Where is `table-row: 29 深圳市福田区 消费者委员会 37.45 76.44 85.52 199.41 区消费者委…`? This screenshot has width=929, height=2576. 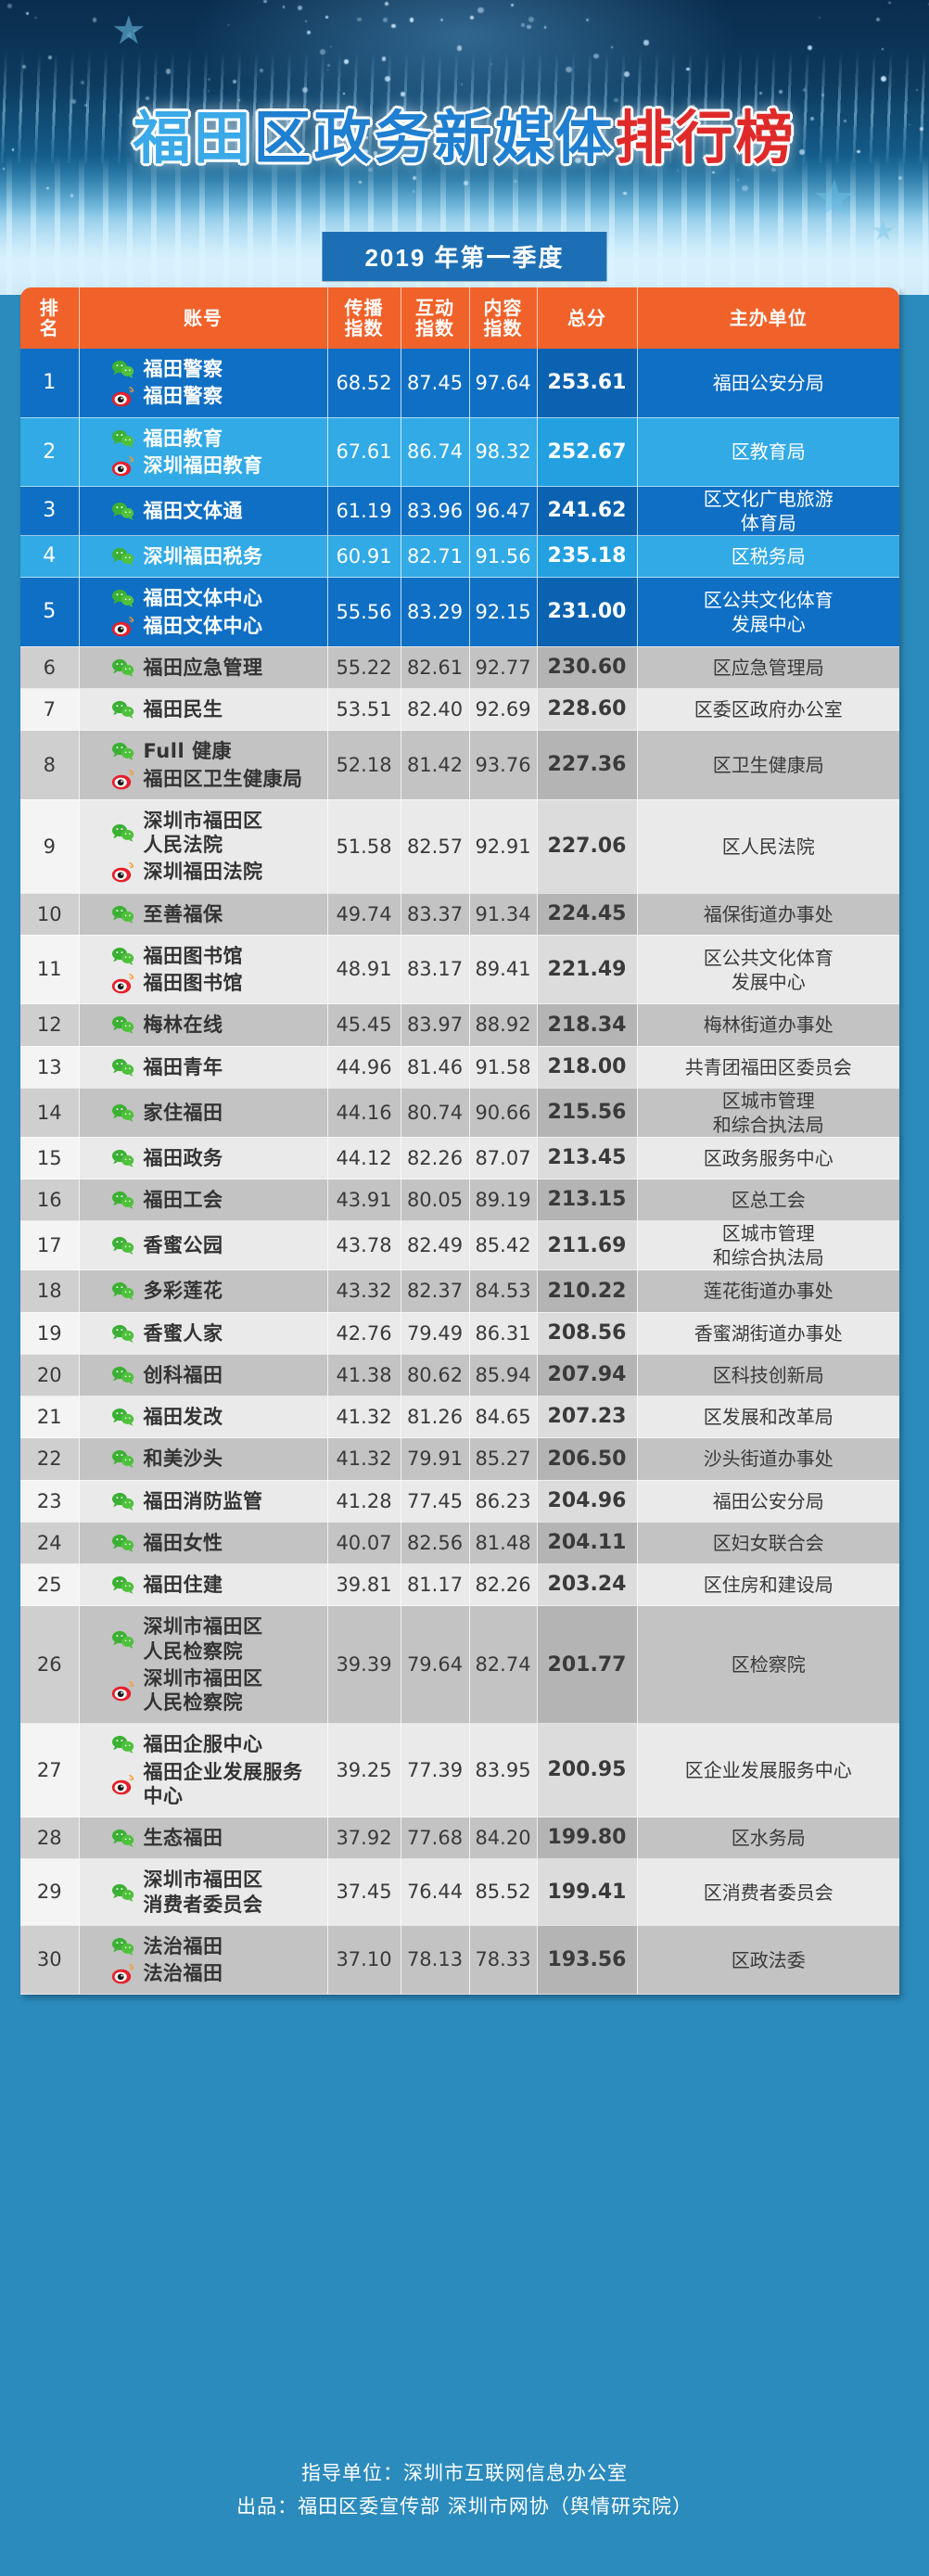 table-row: 29 深圳市福田区 消费者委员会 37.45 76.44 85.52 199.41 区消费者委… is located at coordinates (459, 1892).